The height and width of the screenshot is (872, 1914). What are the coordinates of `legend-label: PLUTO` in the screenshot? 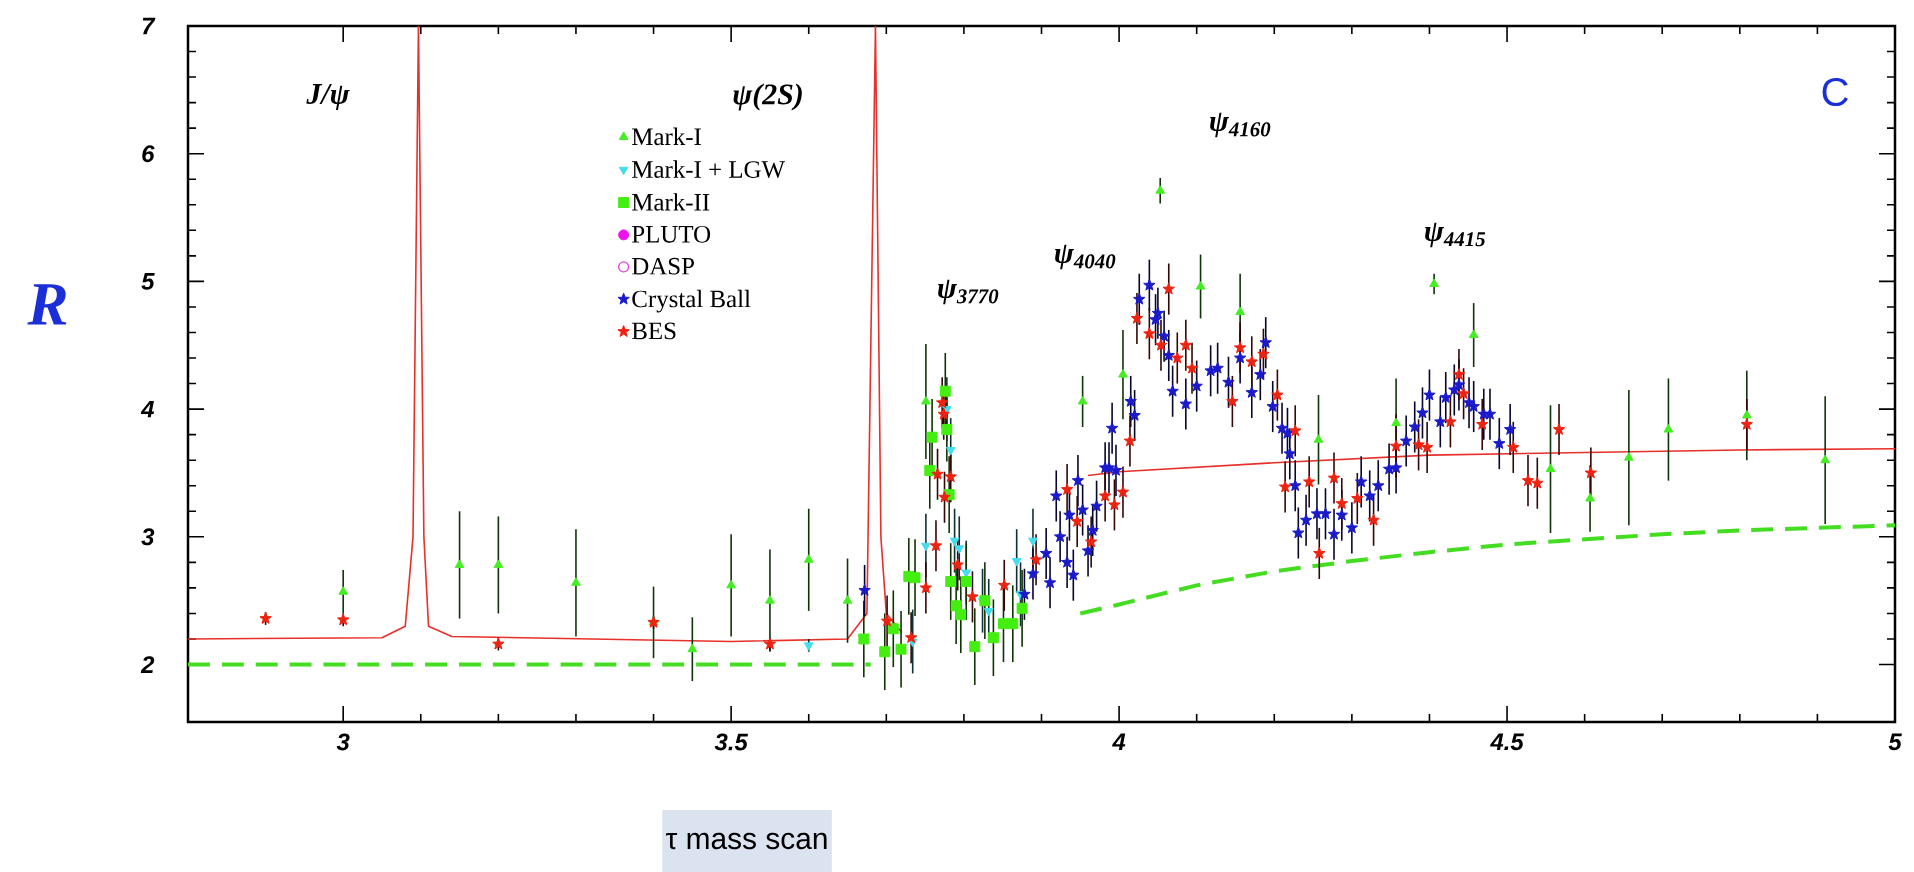 It's located at (671, 234).